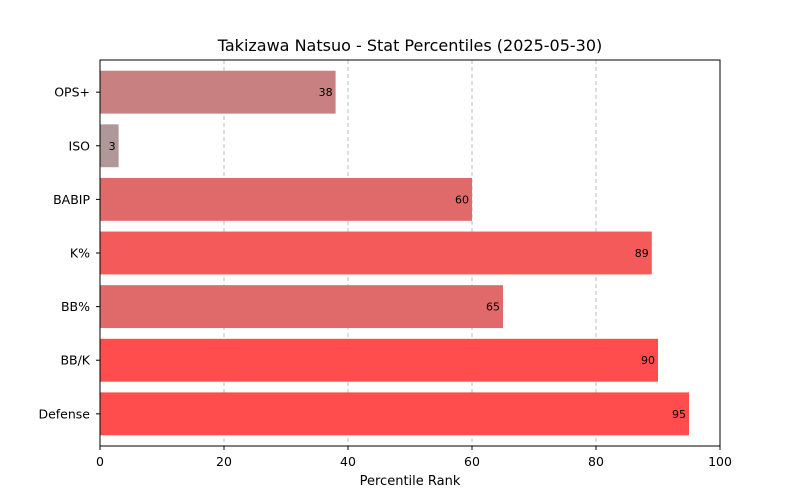  What do you see at coordinates (75, 360) in the screenshot?
I see `y-tick-label: BB/K` at bounding box center [75, 360].